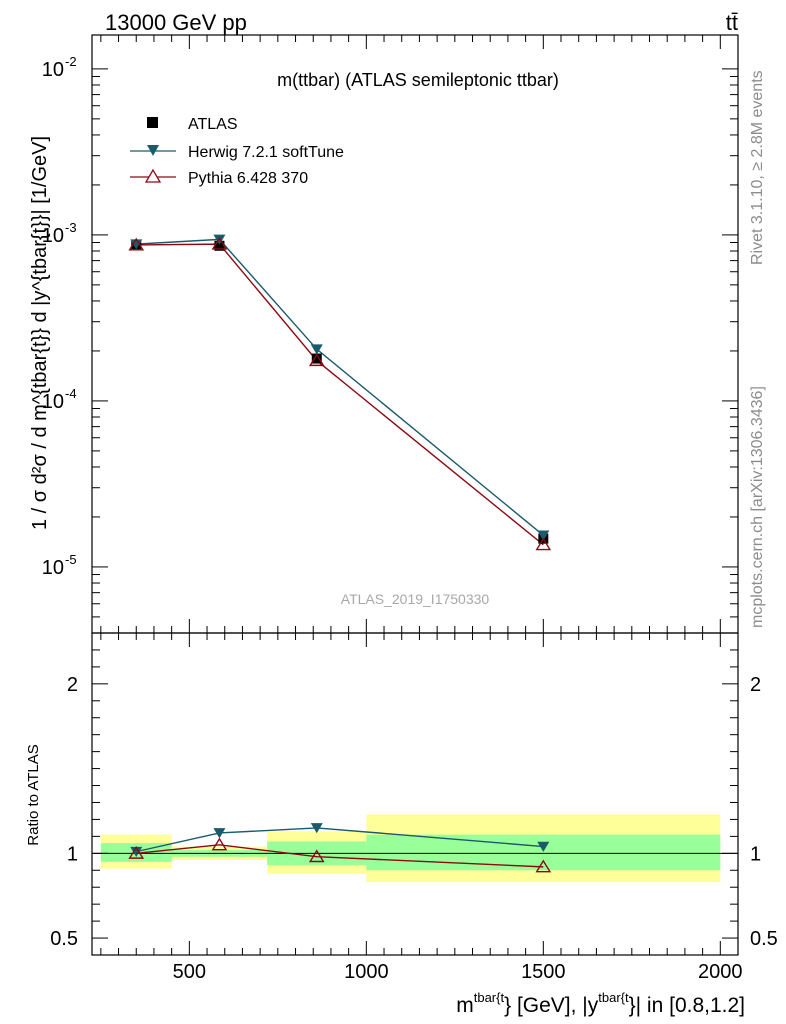 The image size is (786, 1024). I want to click on ratio-band-inner, so click(410, 852).